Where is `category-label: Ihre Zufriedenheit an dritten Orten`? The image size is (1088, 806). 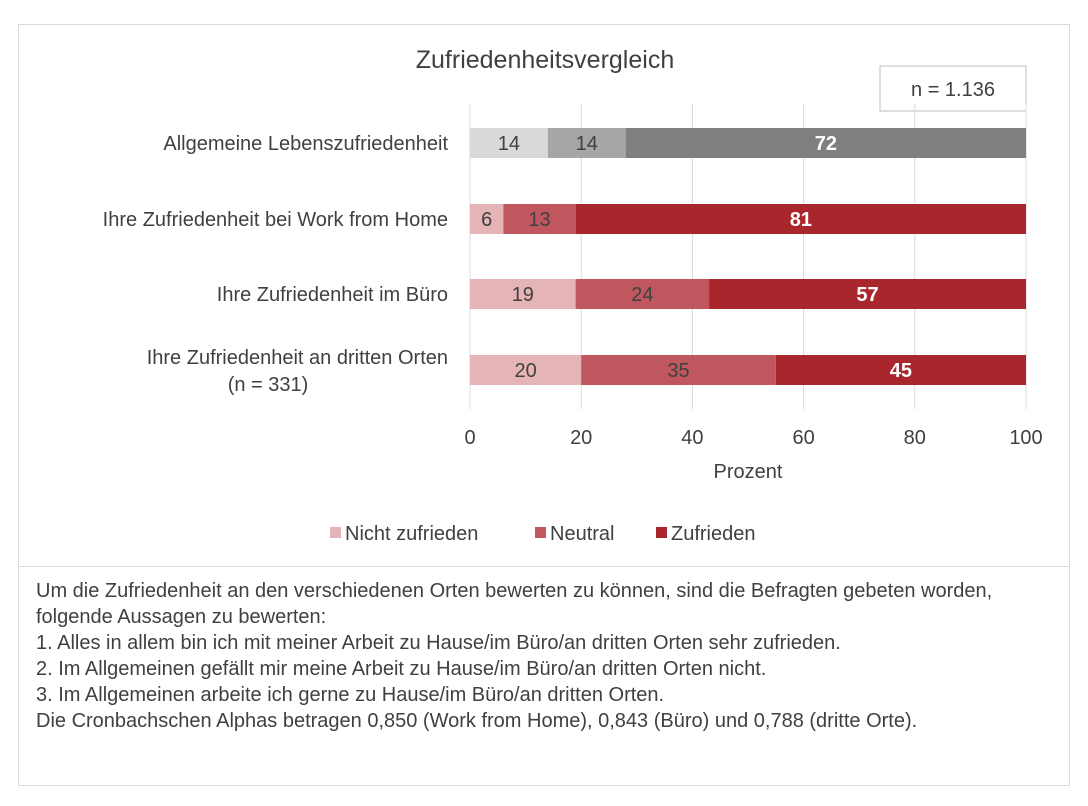
category-label: Ihre Zufriedenheit an dritten Orten is located at coordinates (297, 358).